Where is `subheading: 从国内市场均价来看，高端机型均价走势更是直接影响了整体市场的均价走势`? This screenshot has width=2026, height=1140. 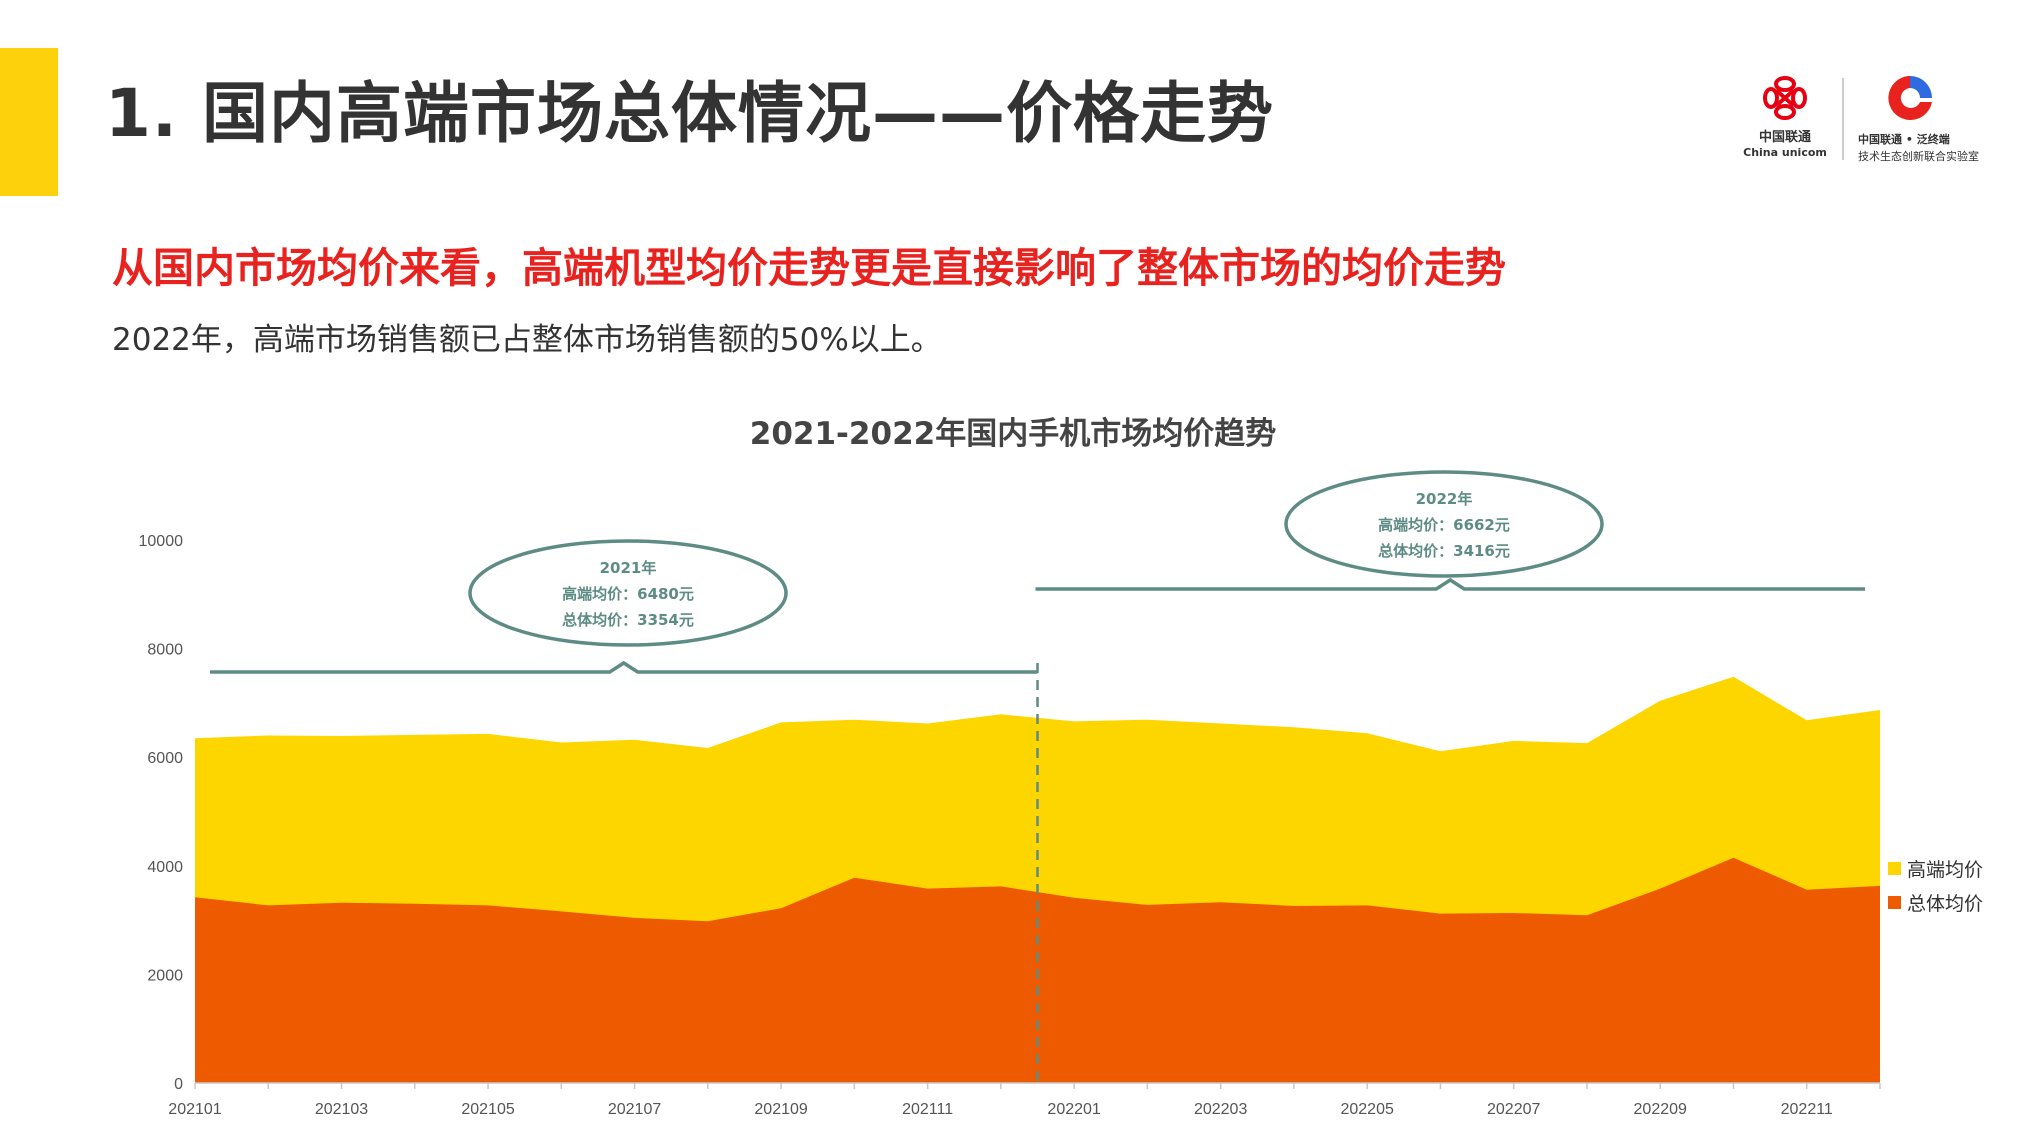 subheading: 从国内市场均价来看，高端机型均价走势更是直接影响了整体市场的均价走势 is located at coordinates (809, 268).